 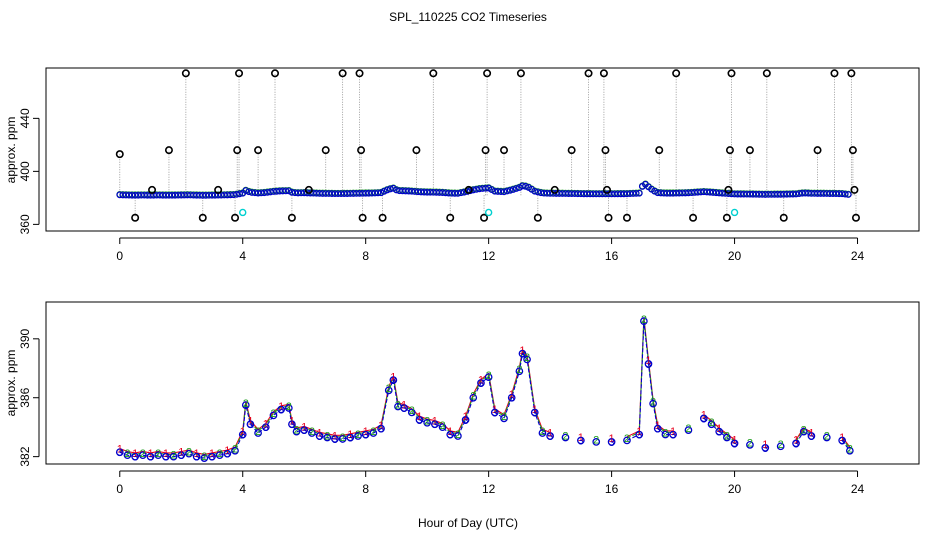 What do you see at coordinates (858, 489) in the screenshot?
I see `bottom-x-tick-label: 24` at bounding box center [858, 489].